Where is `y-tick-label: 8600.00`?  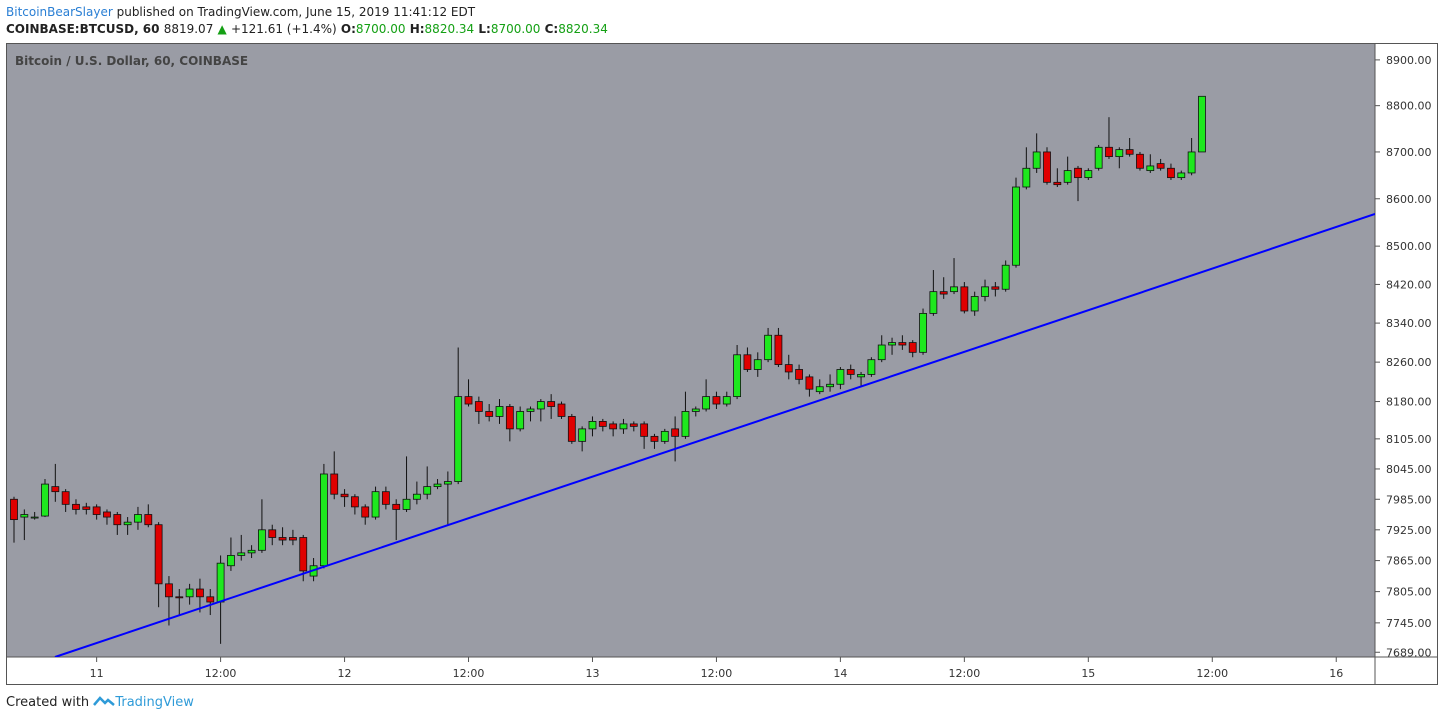
y-tick-label: 8600.00 is located at coordinates (1409, 199).